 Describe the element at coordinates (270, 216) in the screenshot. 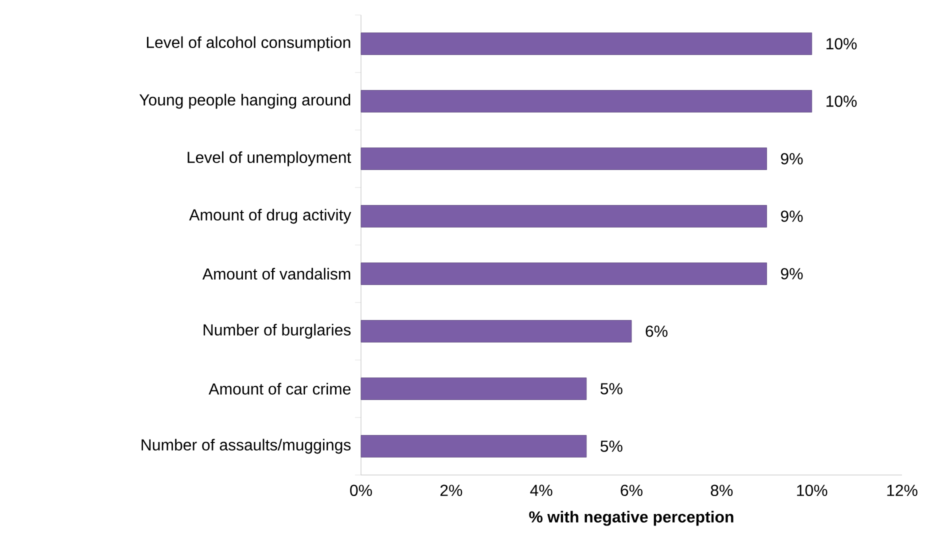

I see `y-tick-label: Amount of drug activity` at that location.